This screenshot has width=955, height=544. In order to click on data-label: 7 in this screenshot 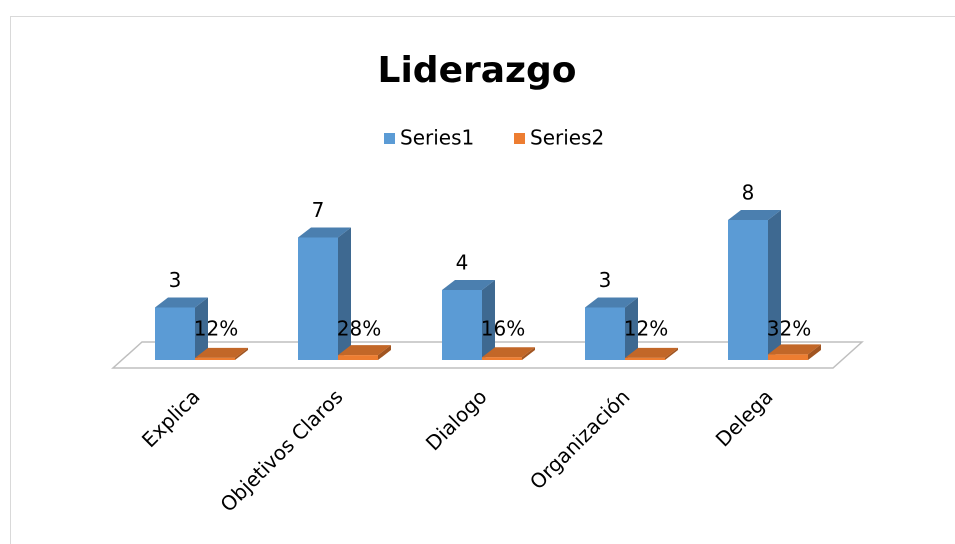, I will do `click(318, 210)`.